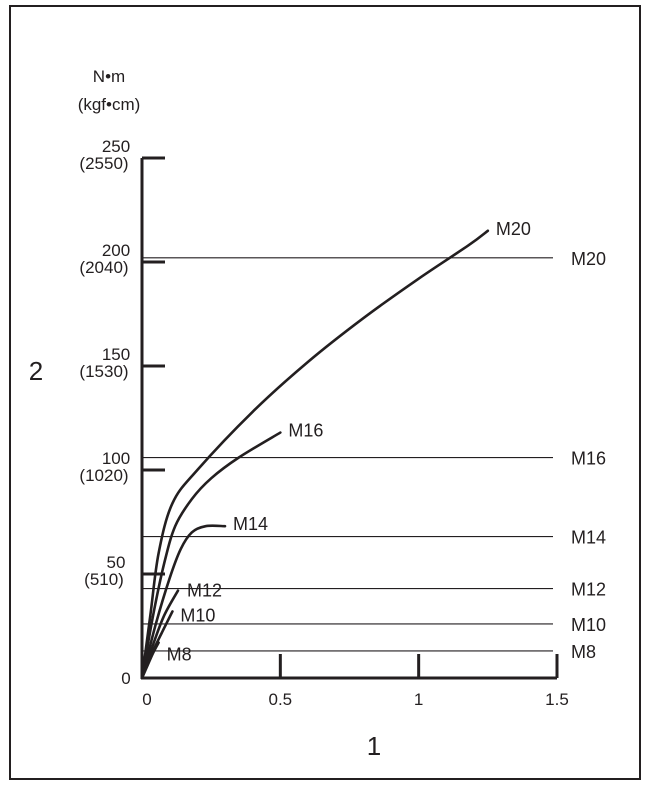  I want to click on series-label-m10: M10, so click(197, 615).